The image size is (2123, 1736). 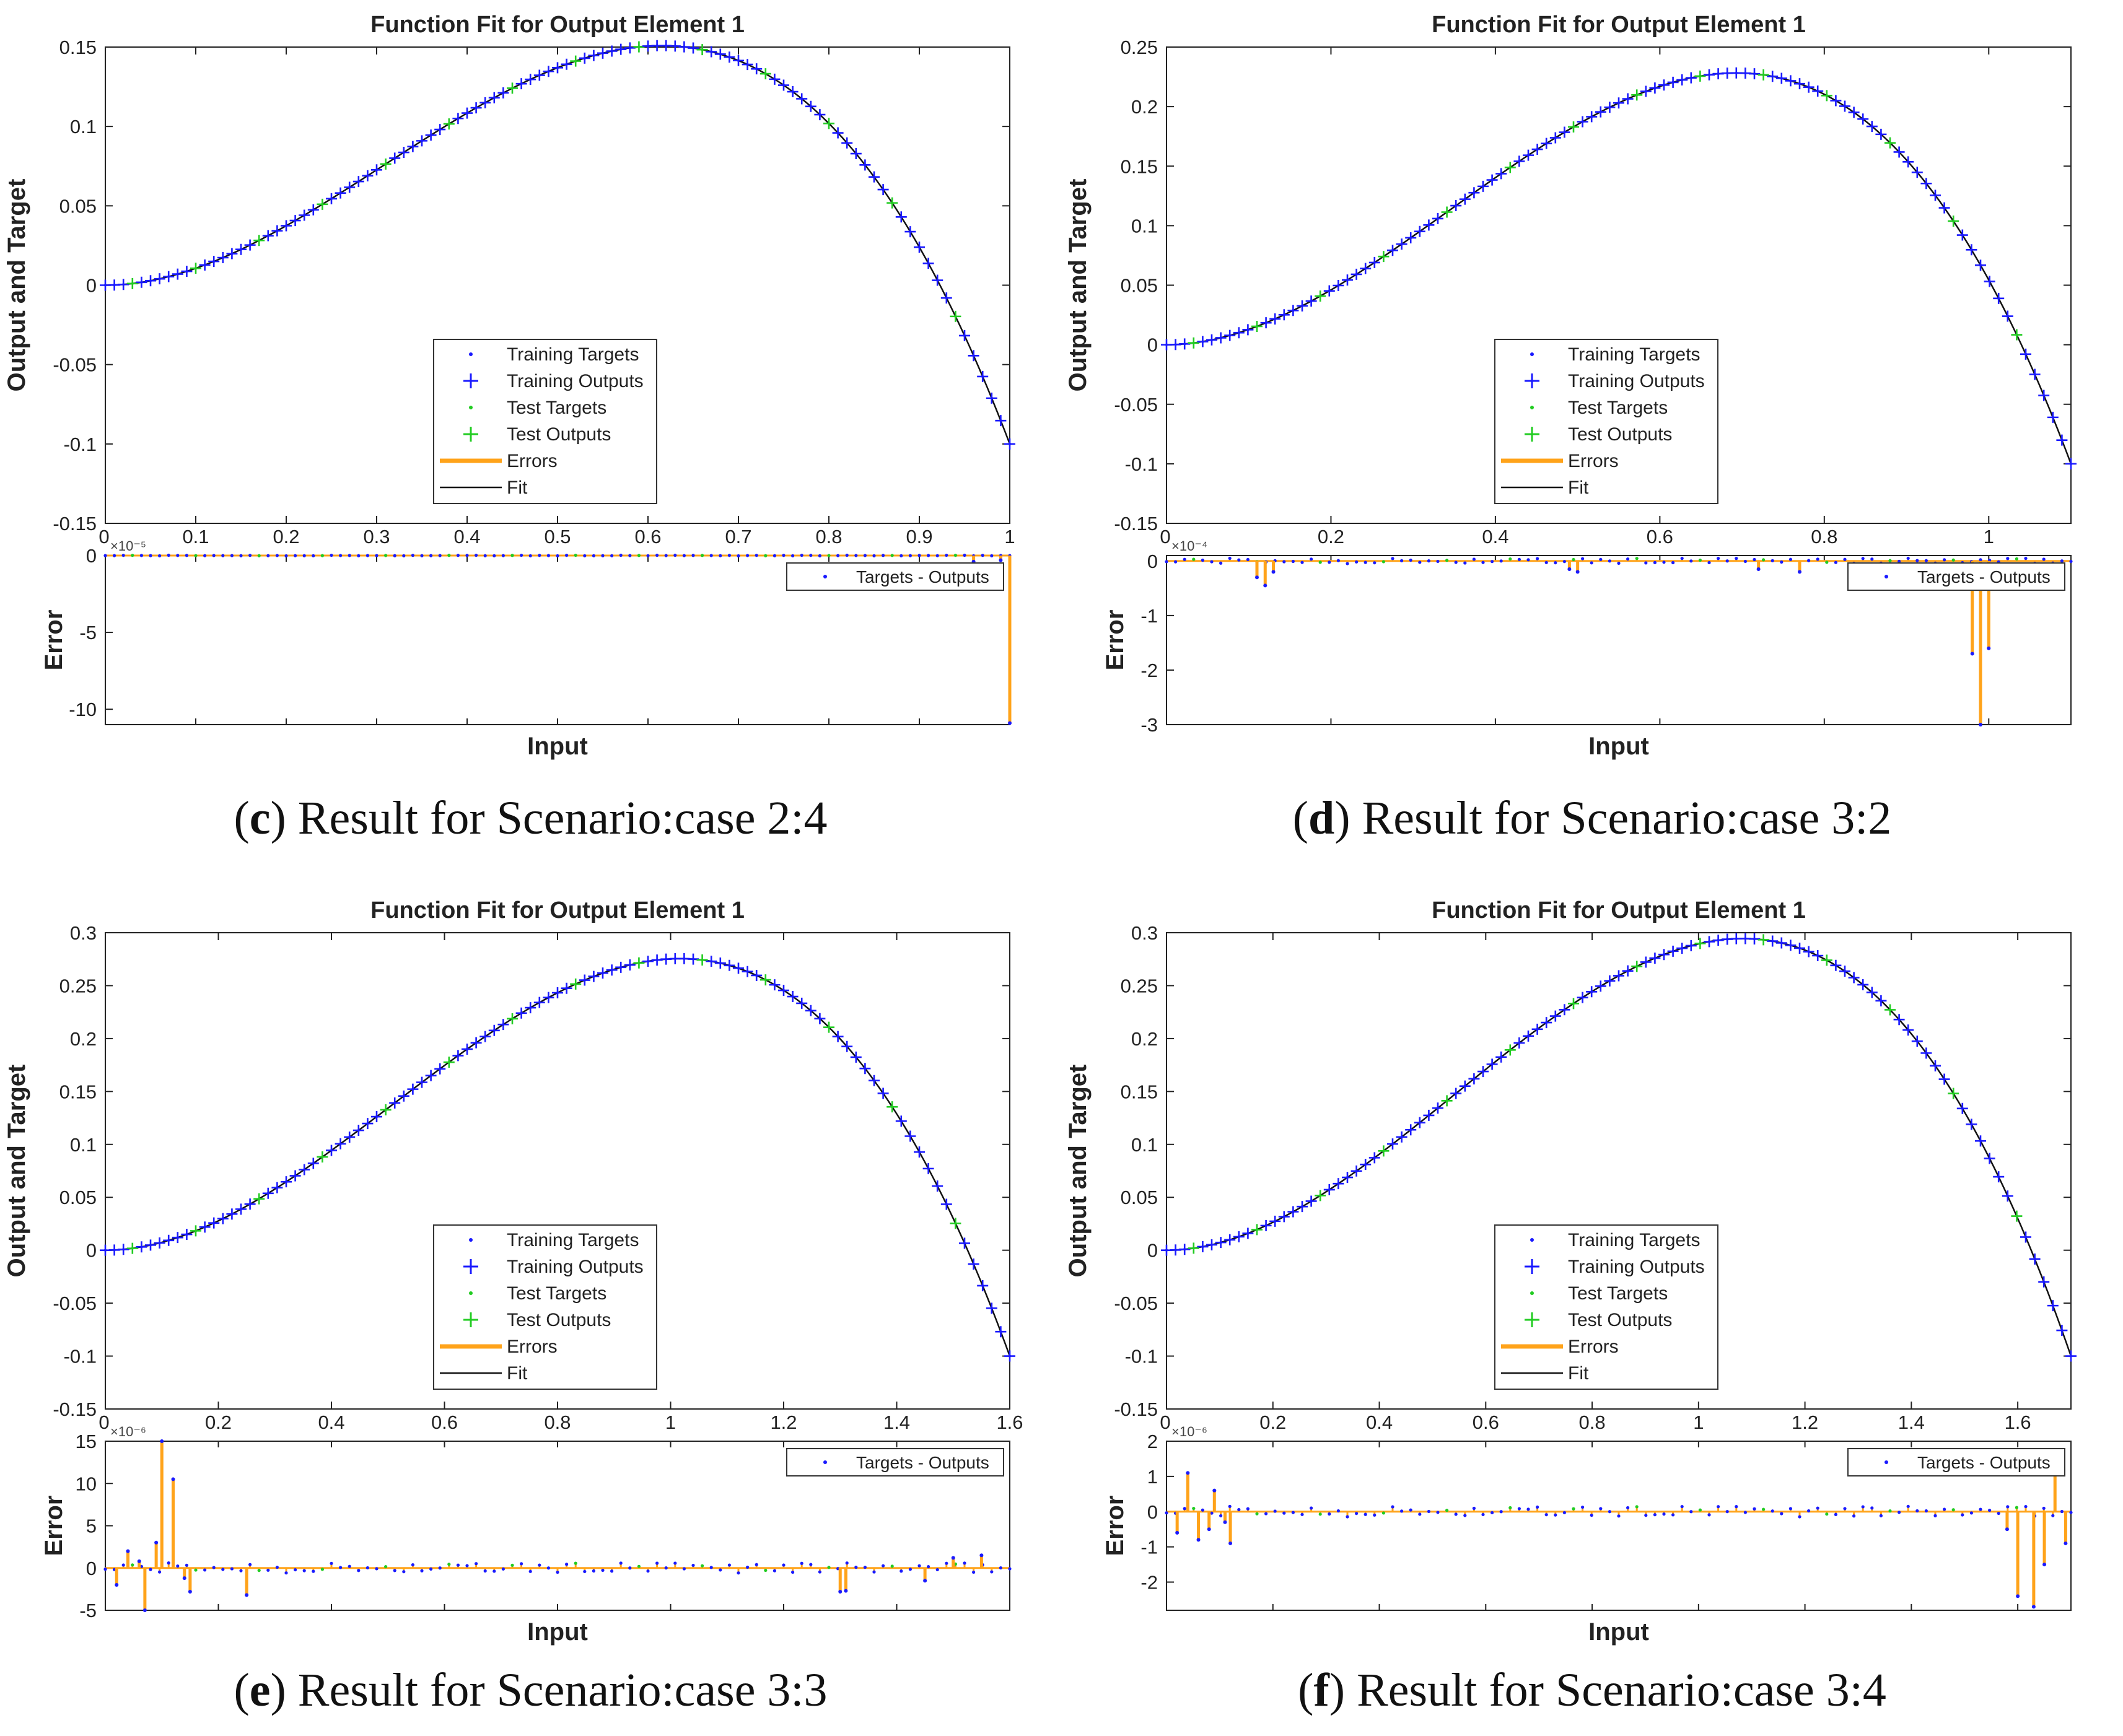 I want to click on y-tick-label: -0.05, so click(x=75, y=1303).